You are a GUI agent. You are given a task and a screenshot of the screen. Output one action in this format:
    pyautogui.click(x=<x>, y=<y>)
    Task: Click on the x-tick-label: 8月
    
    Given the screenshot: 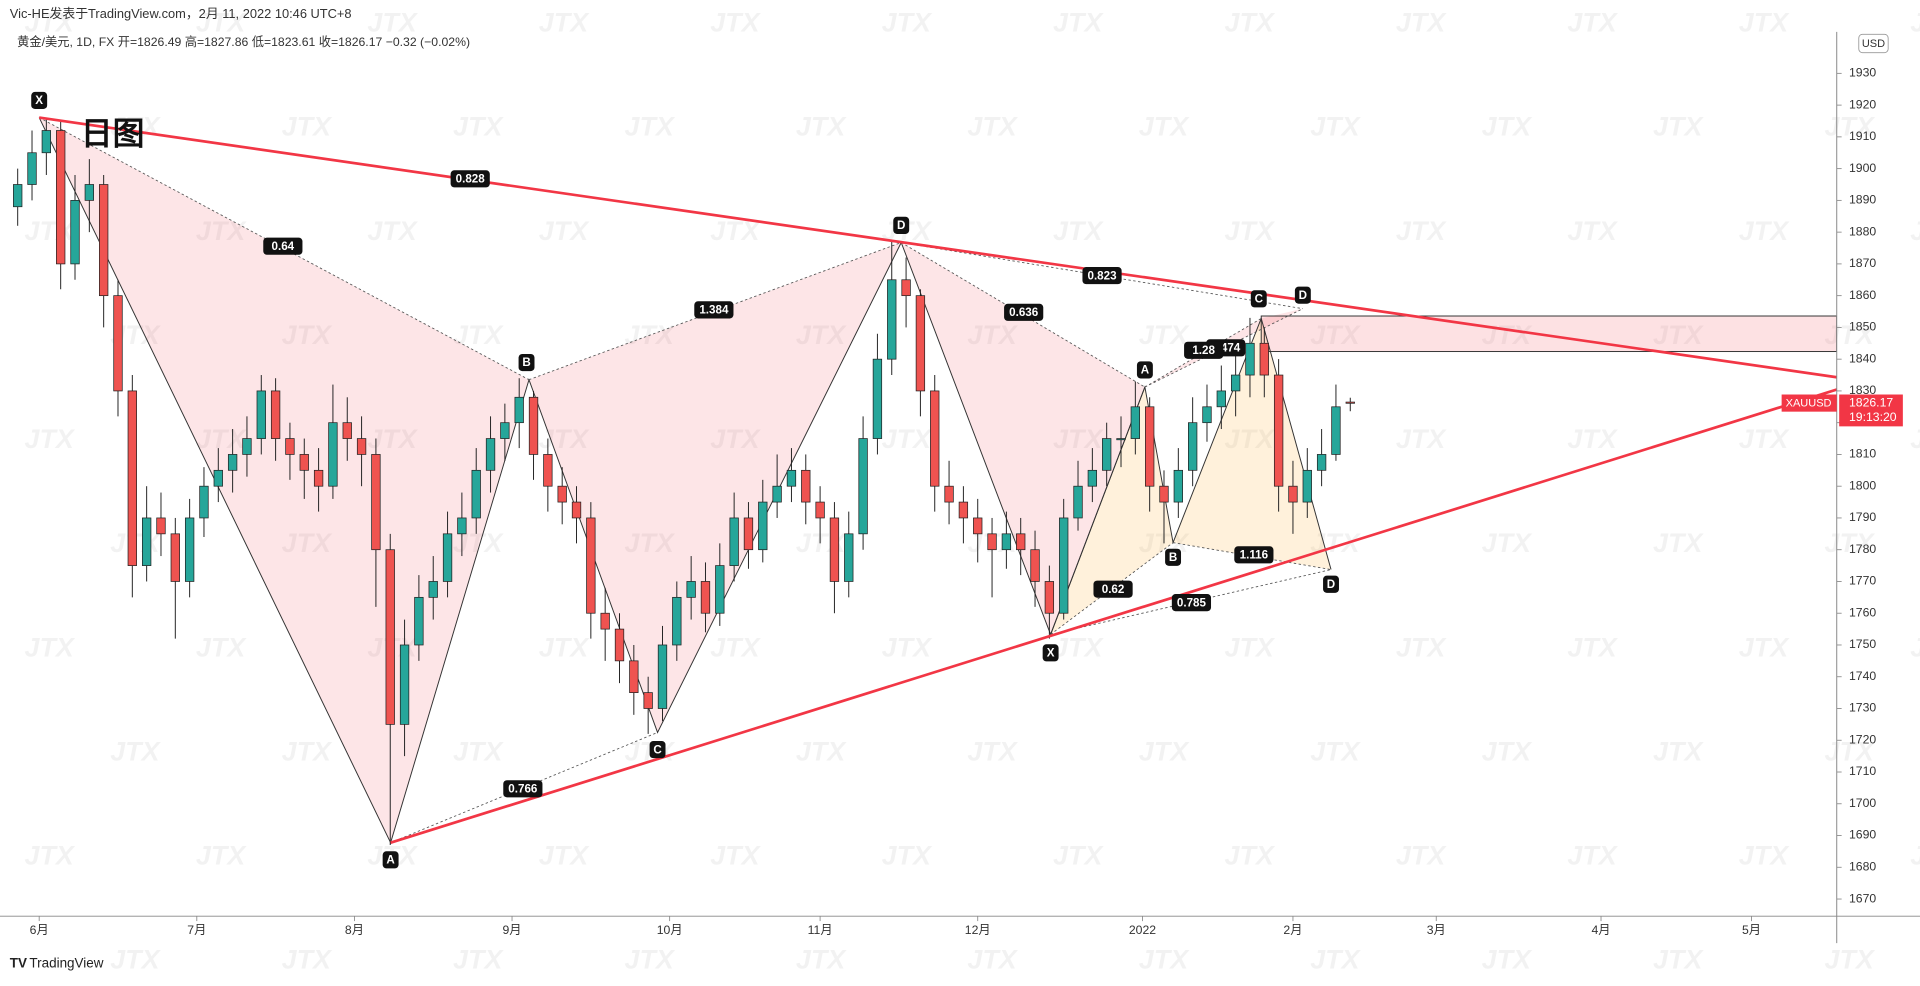 What is the action you would take?
    pyautogui.click(x=354, y=930)
    